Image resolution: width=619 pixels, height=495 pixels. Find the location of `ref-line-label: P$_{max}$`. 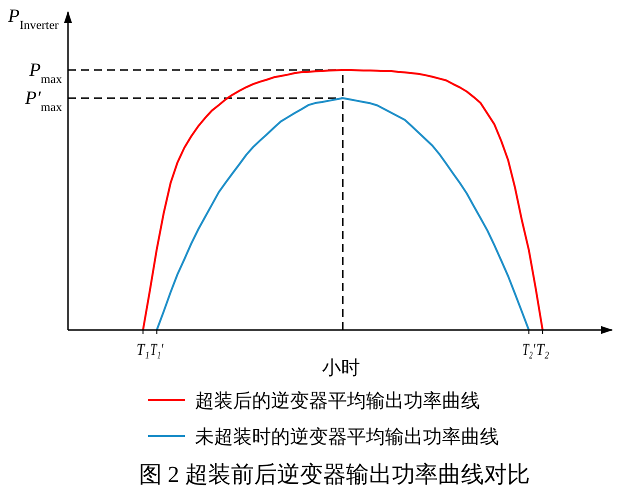

ref-line-label: P$_{max}$ is located at coordinates (45, 73).